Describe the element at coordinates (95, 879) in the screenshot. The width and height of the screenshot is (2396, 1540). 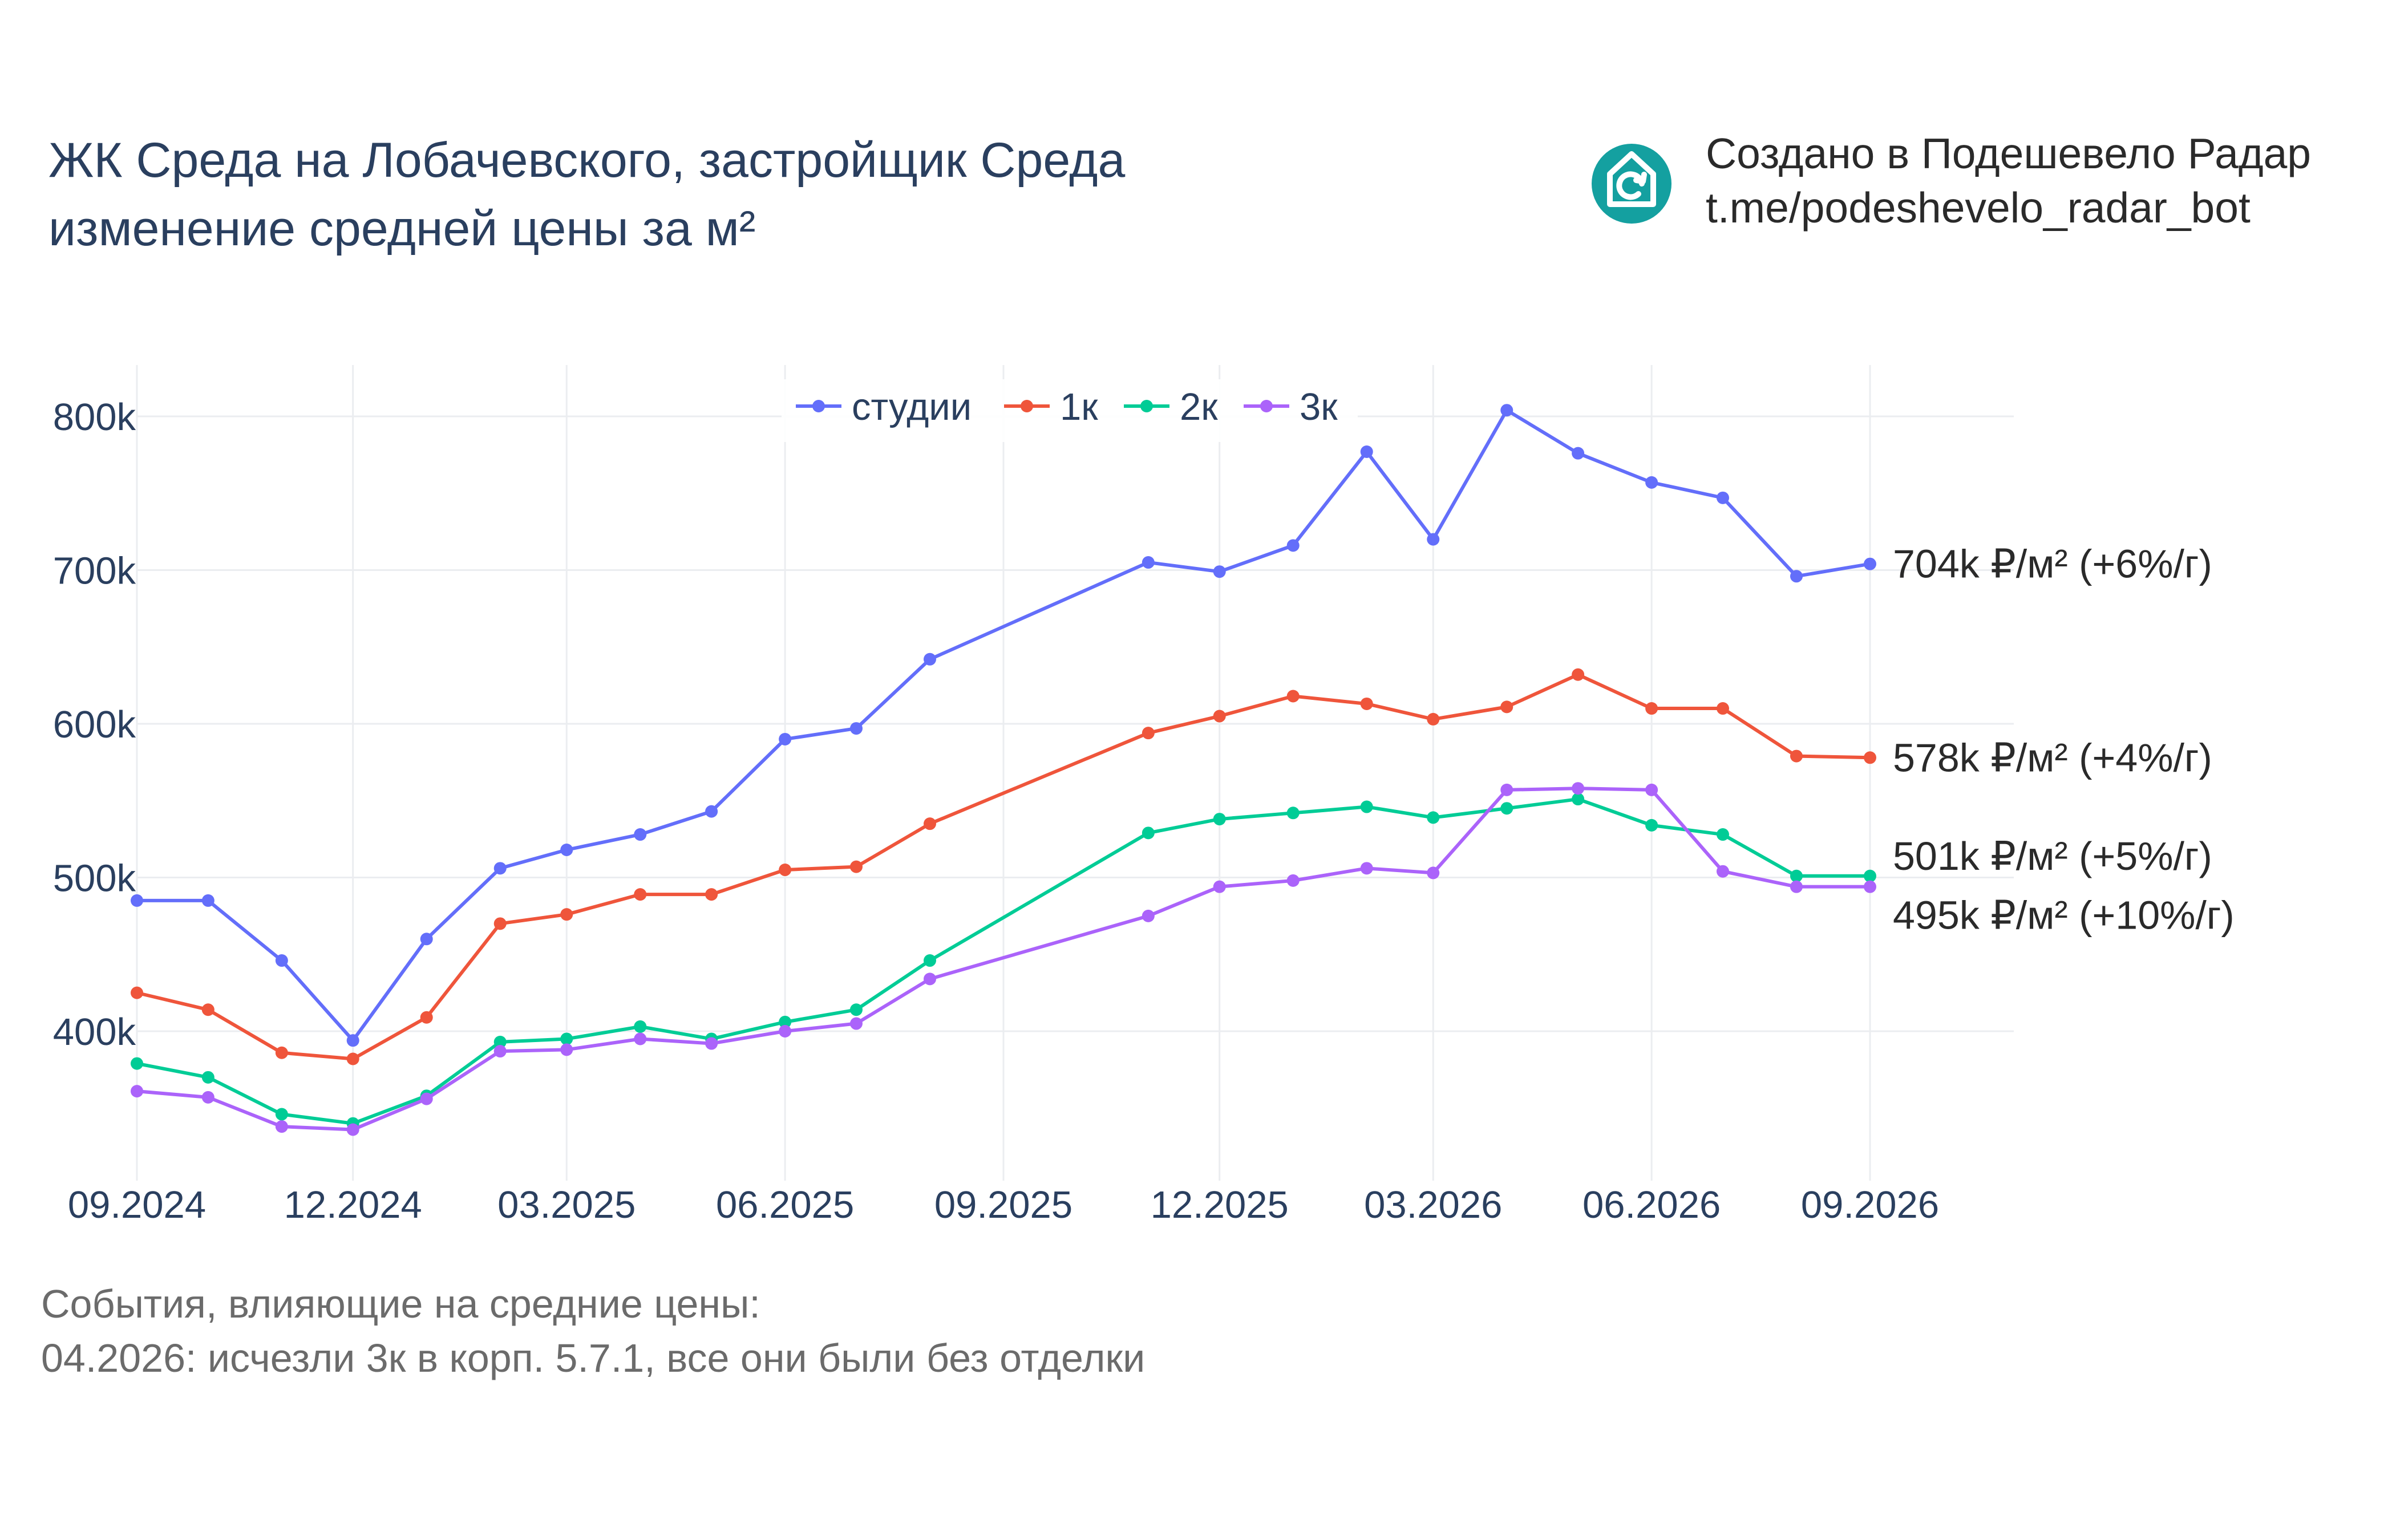
I see `y-tick-label: 500k` at that location.